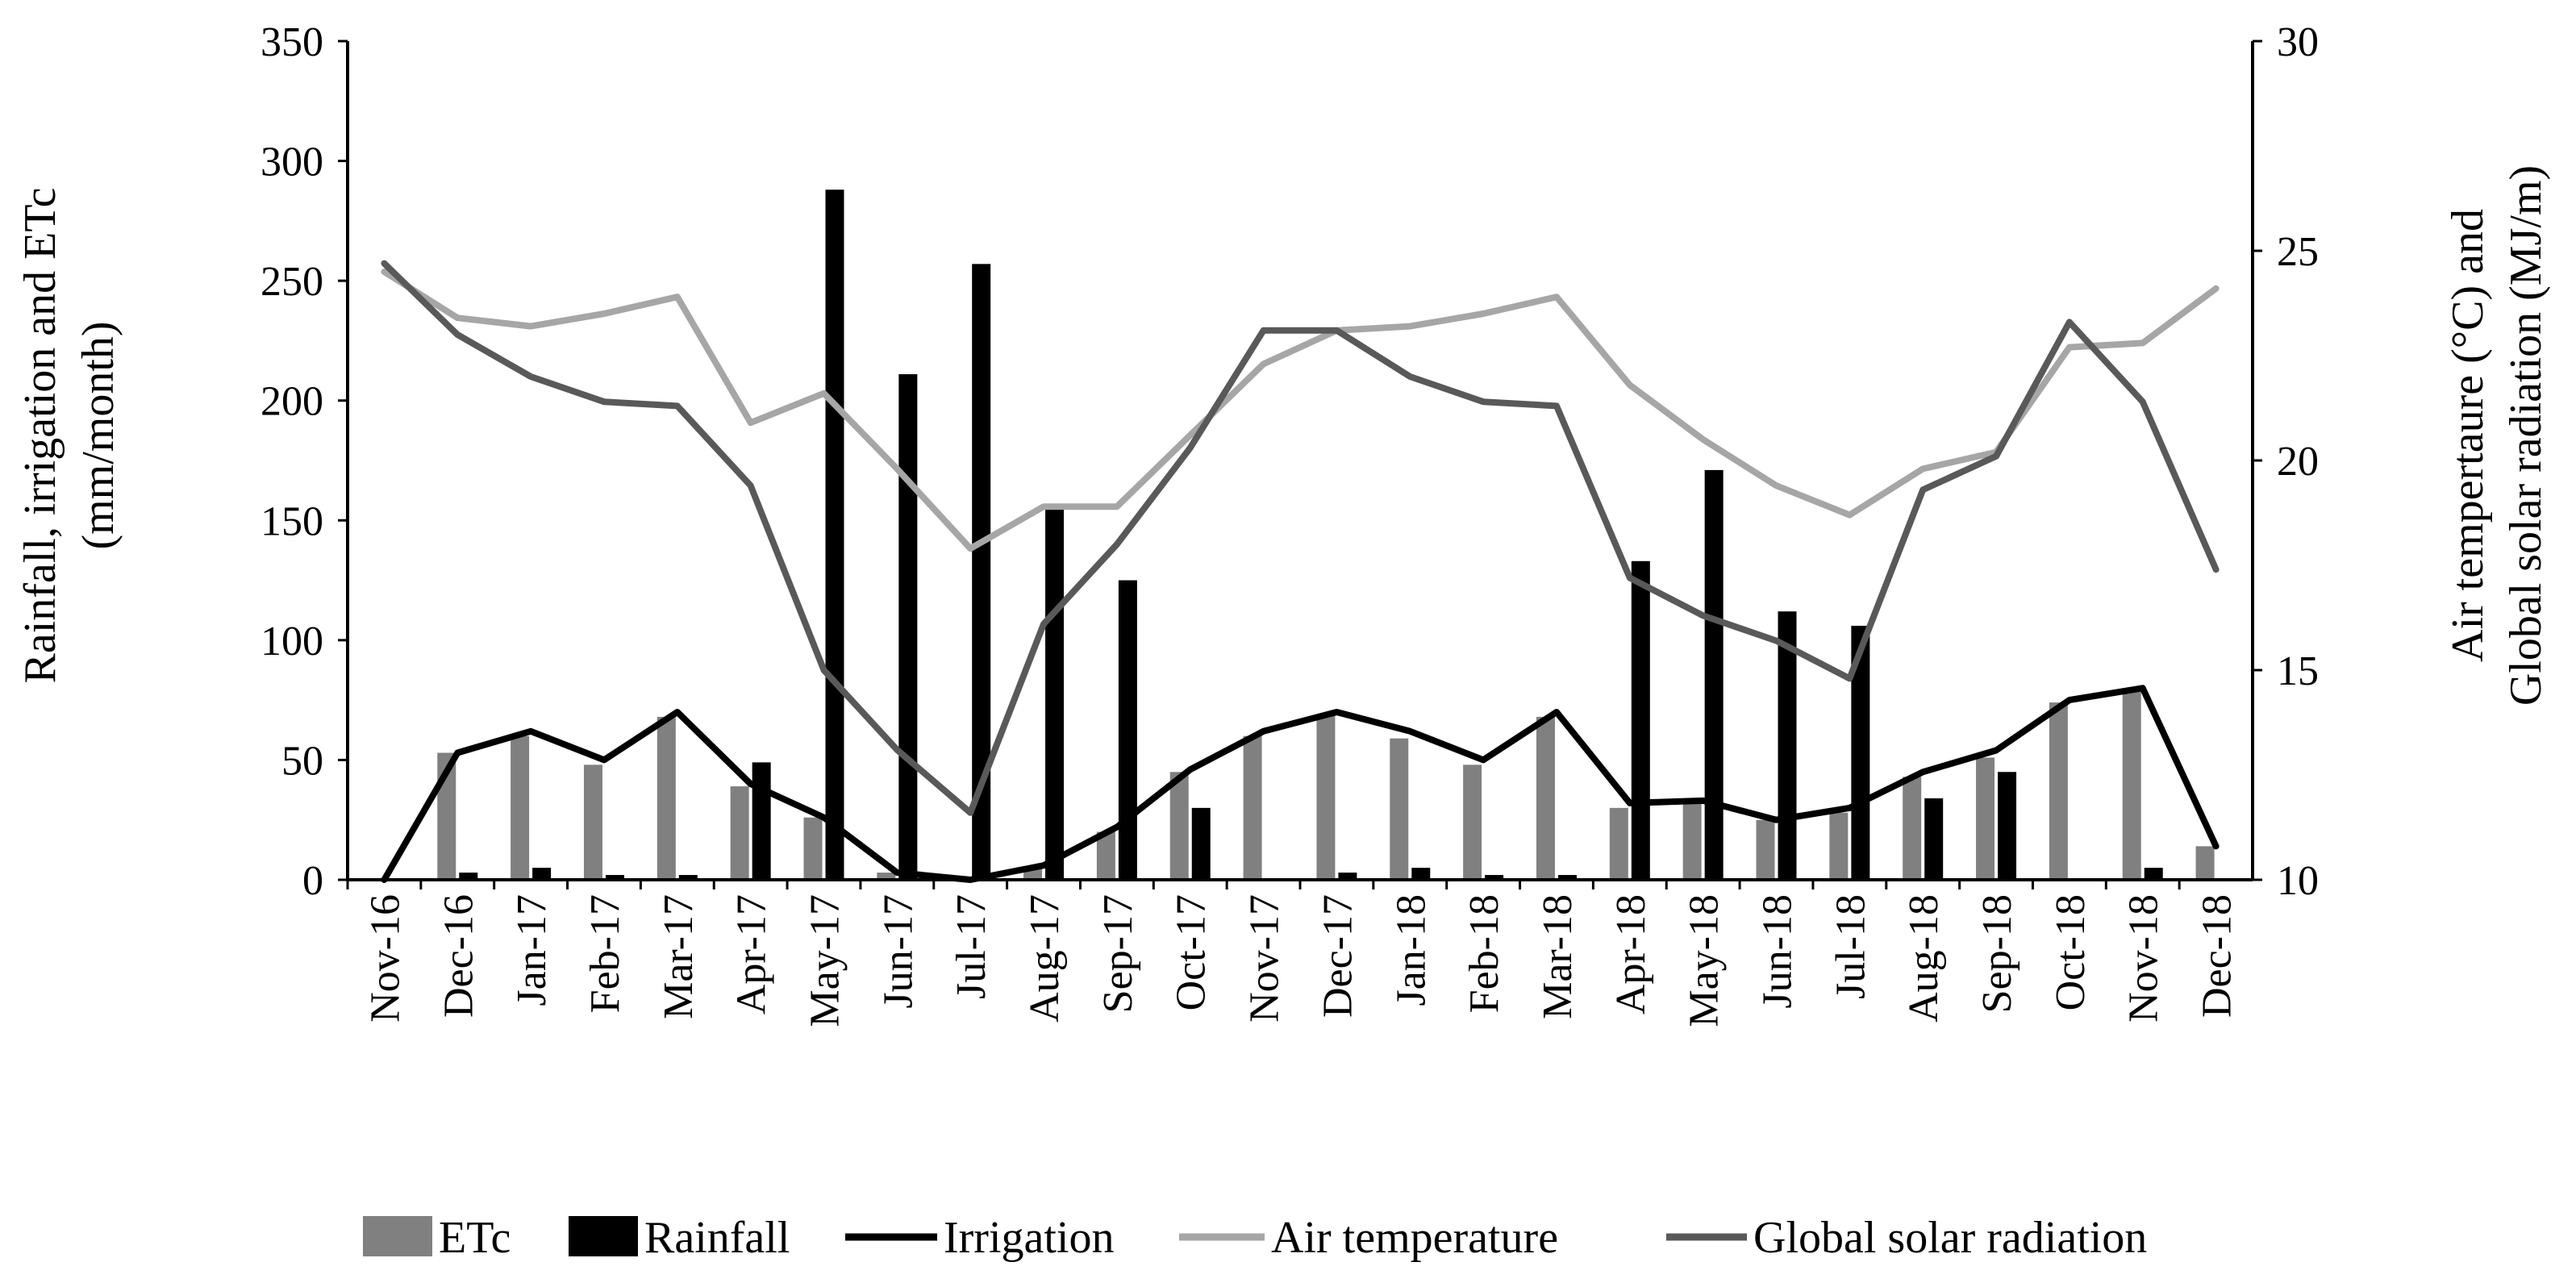  I want to click on legend-label-rainfall: Rainfall, so click(717, 1238).